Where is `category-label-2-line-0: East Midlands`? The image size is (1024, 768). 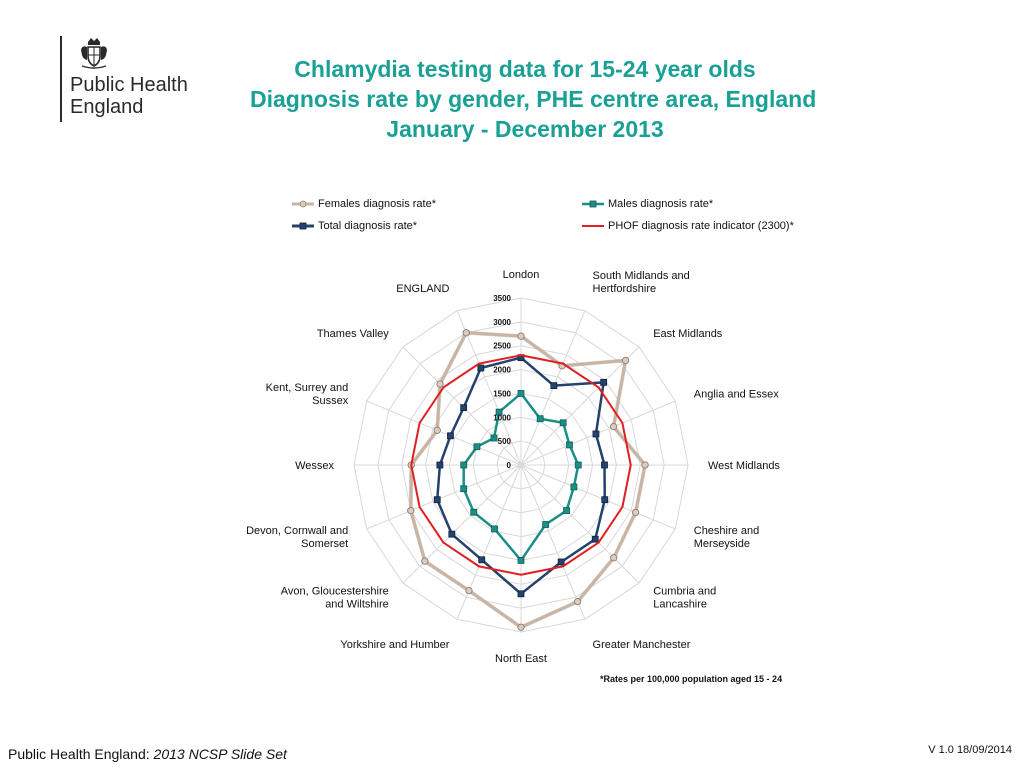 category-label-2-line-0: East Midlands is located at coordinates (688, 334).